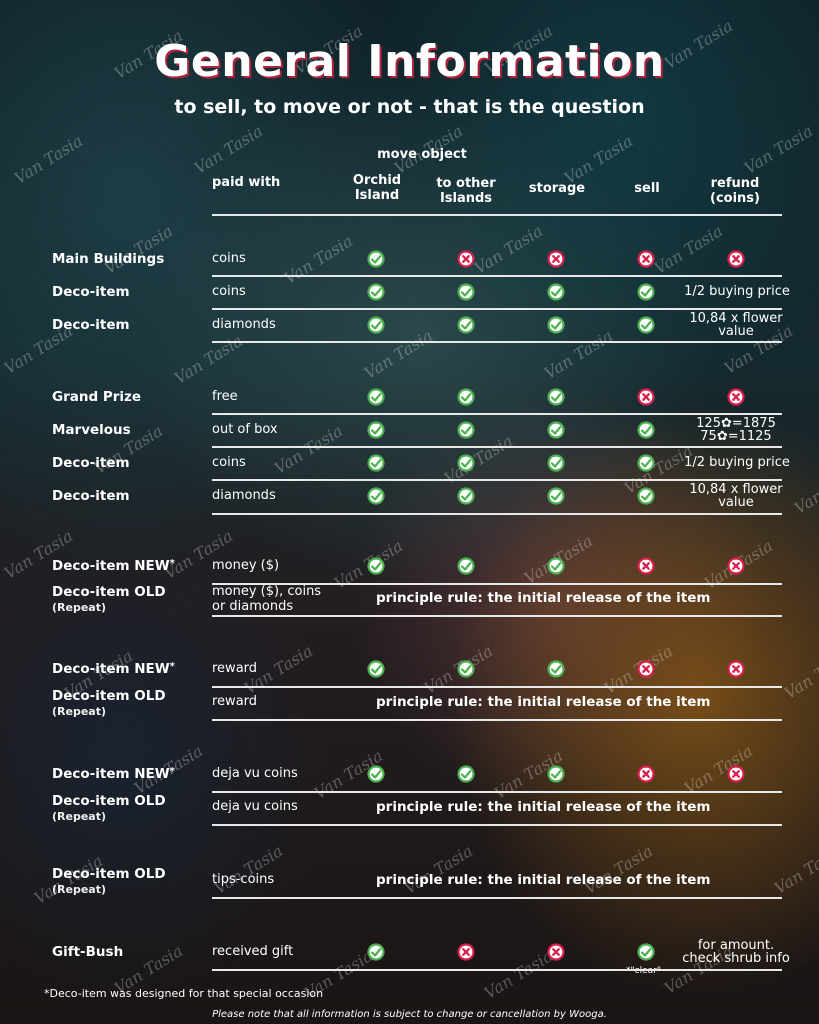 The width and height of the screenshot is (819, 1024). I want to click on row-label: Marvelous, so click(91, 430).